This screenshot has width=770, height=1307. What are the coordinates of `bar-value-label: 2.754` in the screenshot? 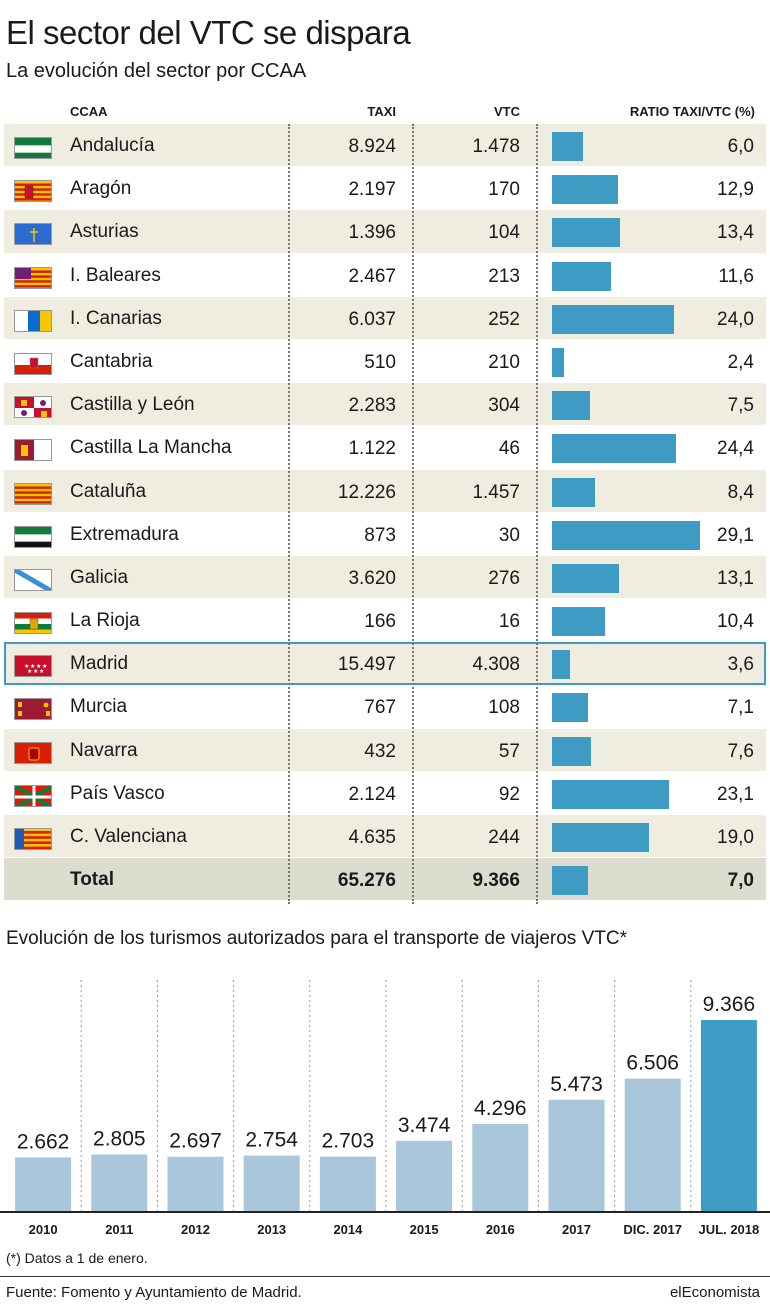 It's located at (271, 1140).